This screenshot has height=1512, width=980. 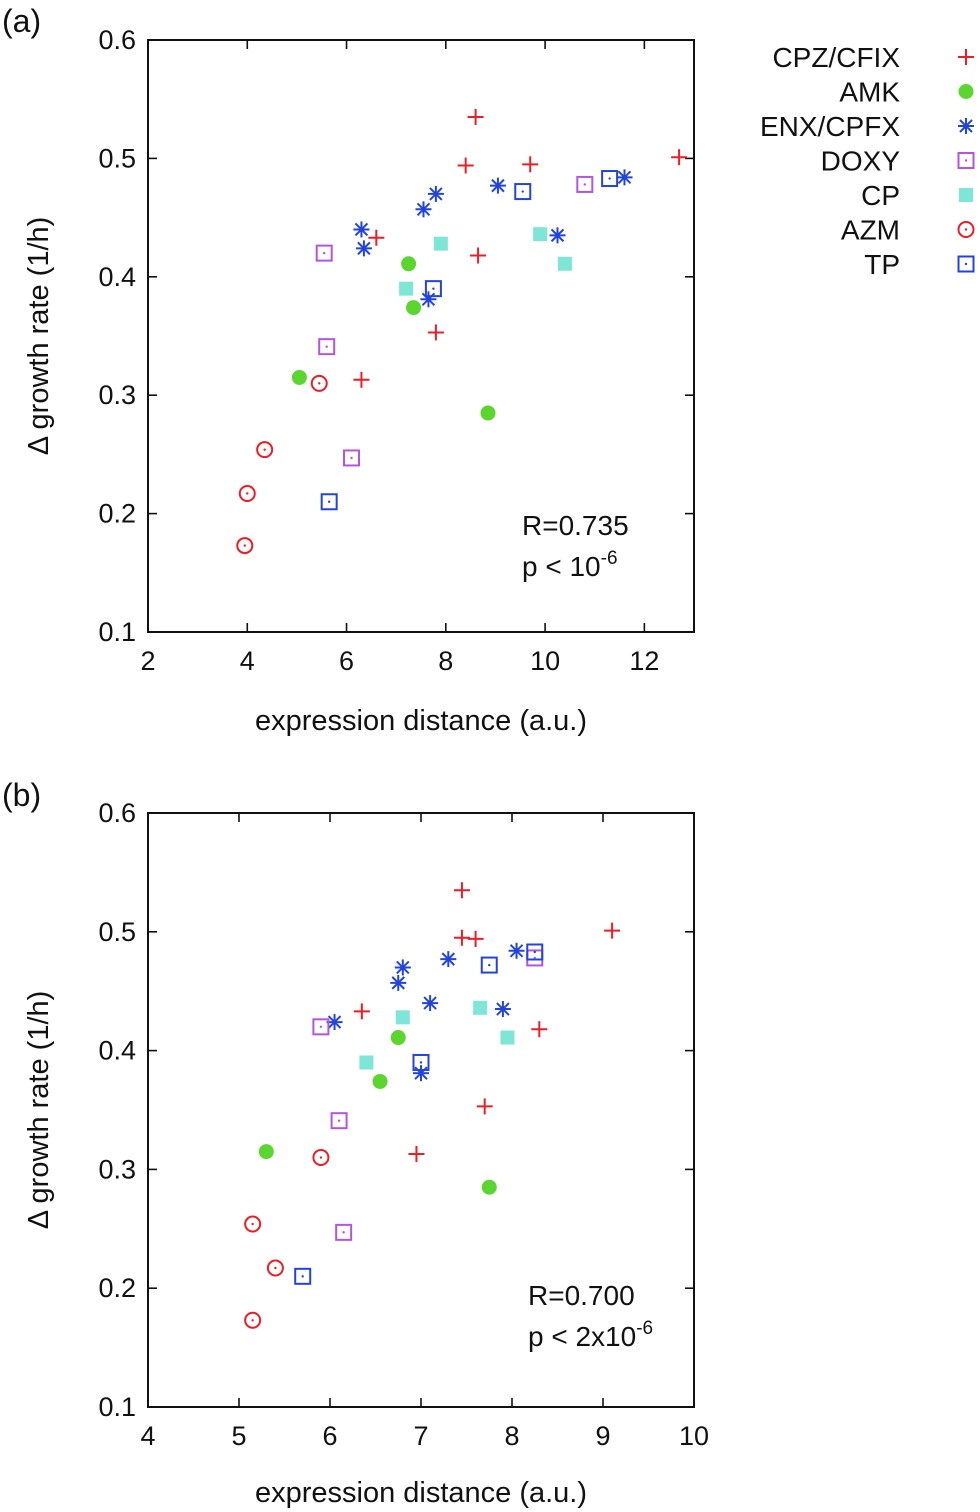 What do you see at coordinates (39, 336) in the screenshot?
I see `panel-a-y-axis-label: Δ growth rate (1/h)` at bounding box center [39, 336].